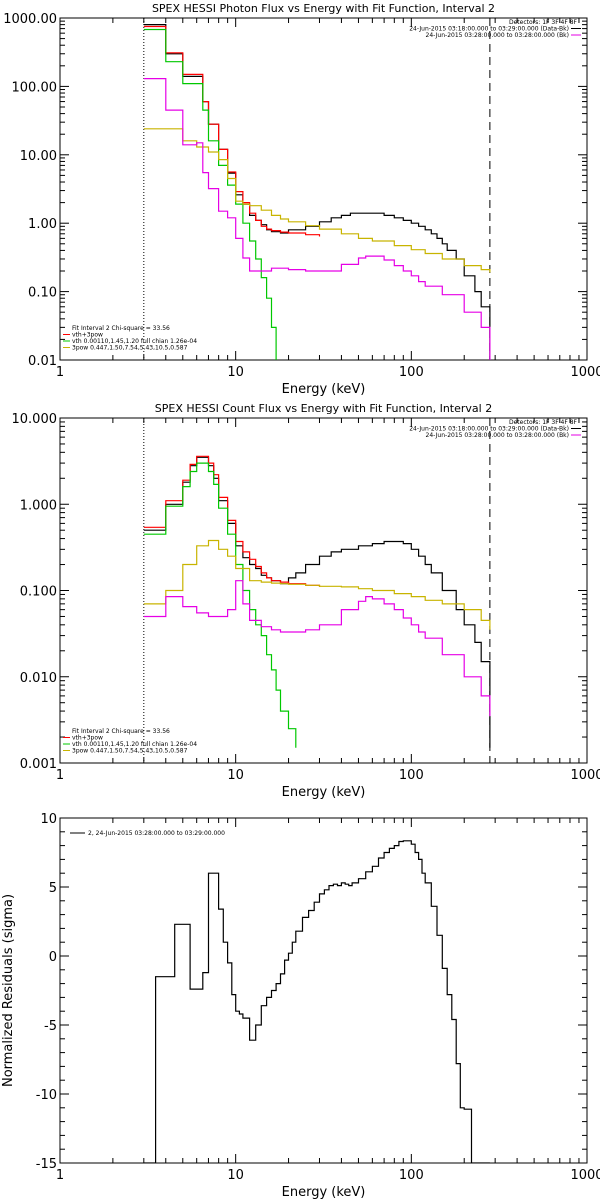  Describe the element at coordinates (8, 990) in the screenshot. I see `y-axis-label: Normalized Residuals (sigma)` at that location.